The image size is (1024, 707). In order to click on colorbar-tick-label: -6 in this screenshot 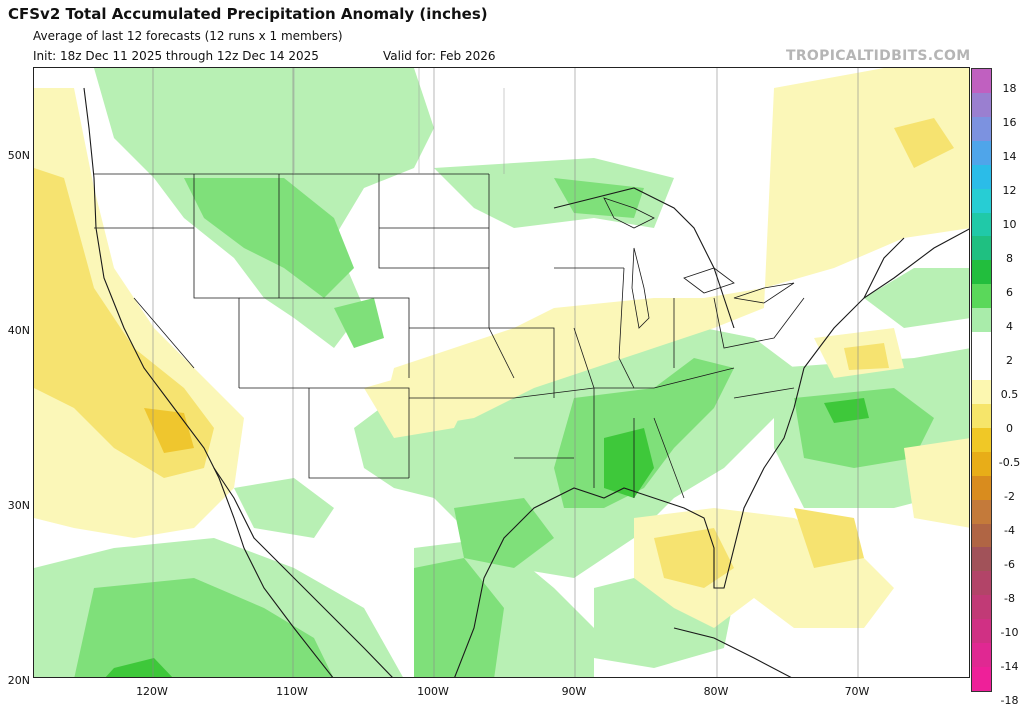, I will do `click(1009, 564)`.